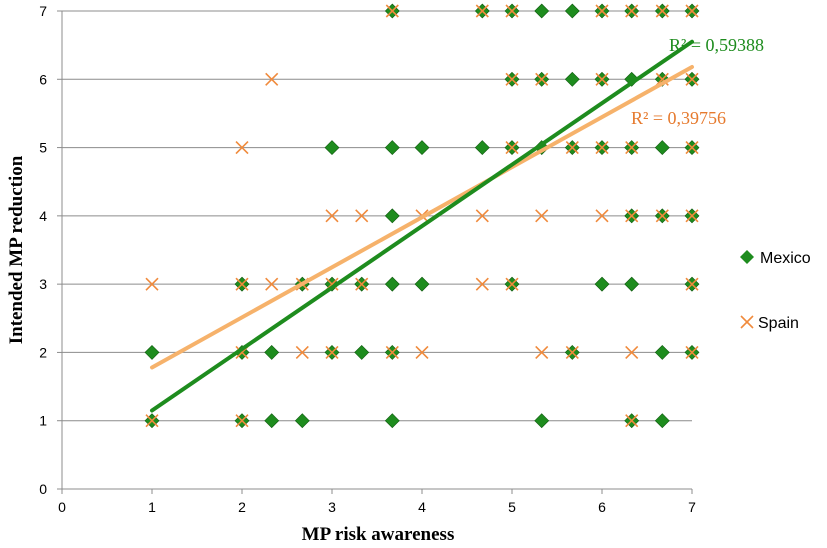 The width and height of the screenshot is (827, 548). What do you see at coordinates (242, 507) in the screenshot?
I see `x-tick-label: 2` at bounding box center [242, 507].